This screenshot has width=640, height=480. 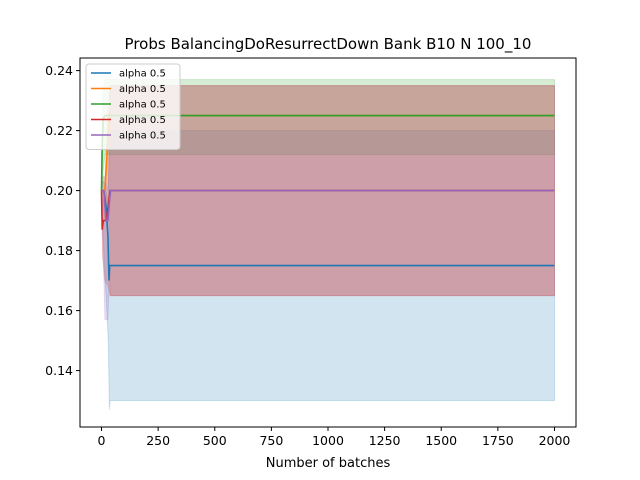 I want to click on x-tick-label: 0, so click(x=102, y=440).